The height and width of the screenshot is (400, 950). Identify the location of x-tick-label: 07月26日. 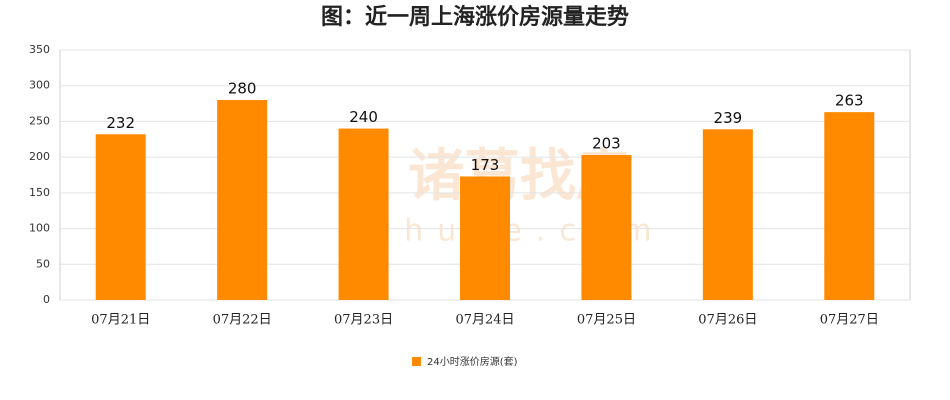
(727, 320).